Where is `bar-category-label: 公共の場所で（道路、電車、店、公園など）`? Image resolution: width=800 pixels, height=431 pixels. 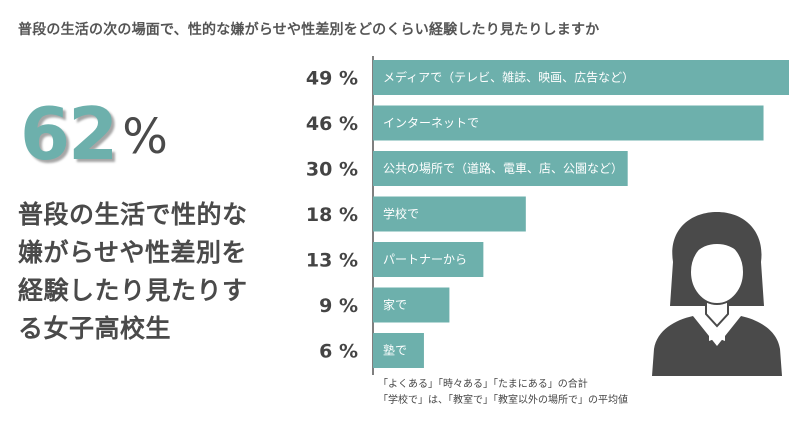
bar-category-label: 公共の場所で（道路、電車、店、公園など） is located at coordinates (503, 168).